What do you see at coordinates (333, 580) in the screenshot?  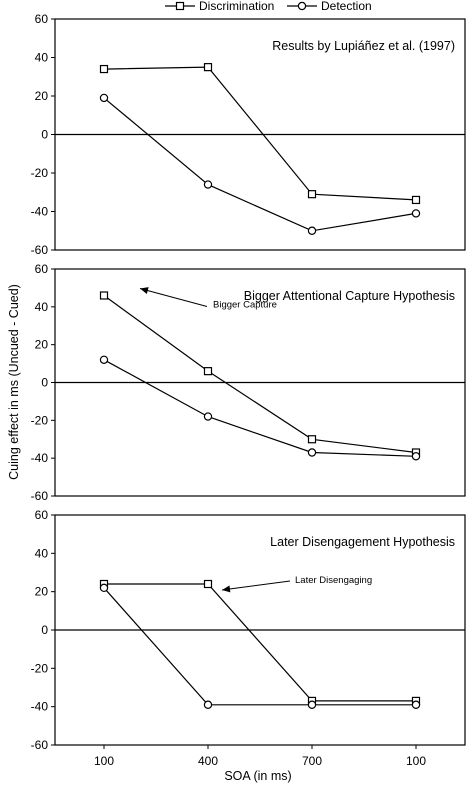 I see `annotation-label: Later Disengaging` at bounding box center [333, 580].